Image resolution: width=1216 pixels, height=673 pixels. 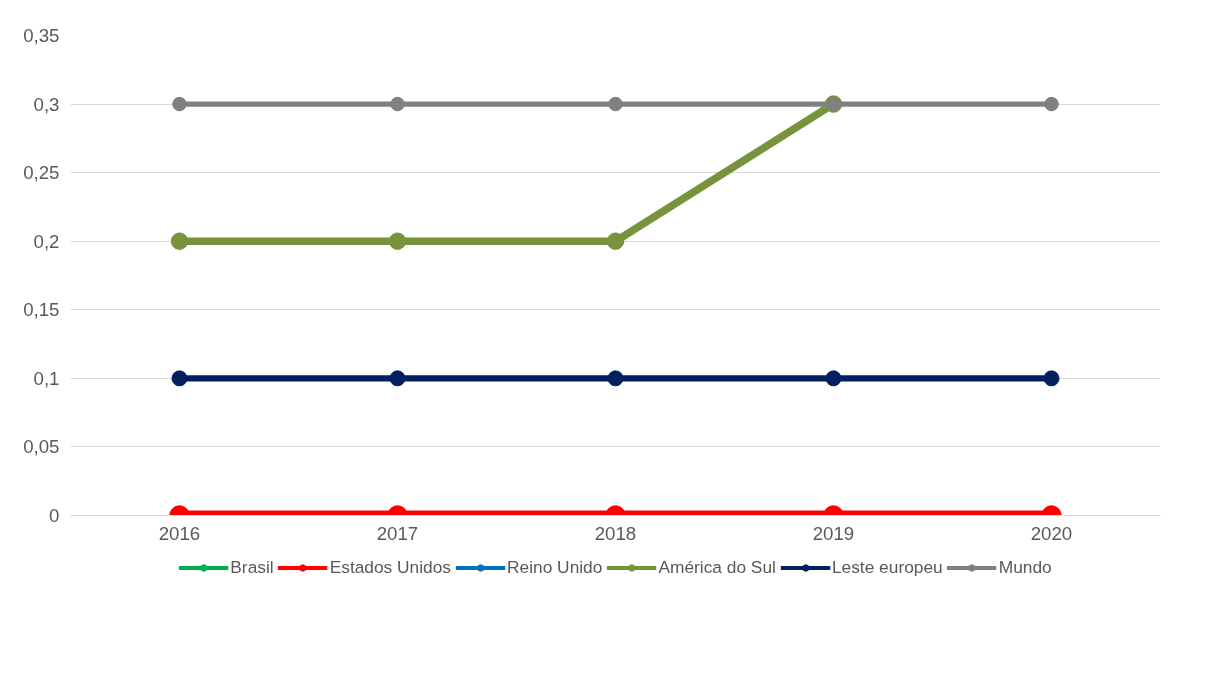 What do you see at coordinates (833, 533) in the screenshot?
I see `x-tick-label: 2019` at bounding box center [833, 533].